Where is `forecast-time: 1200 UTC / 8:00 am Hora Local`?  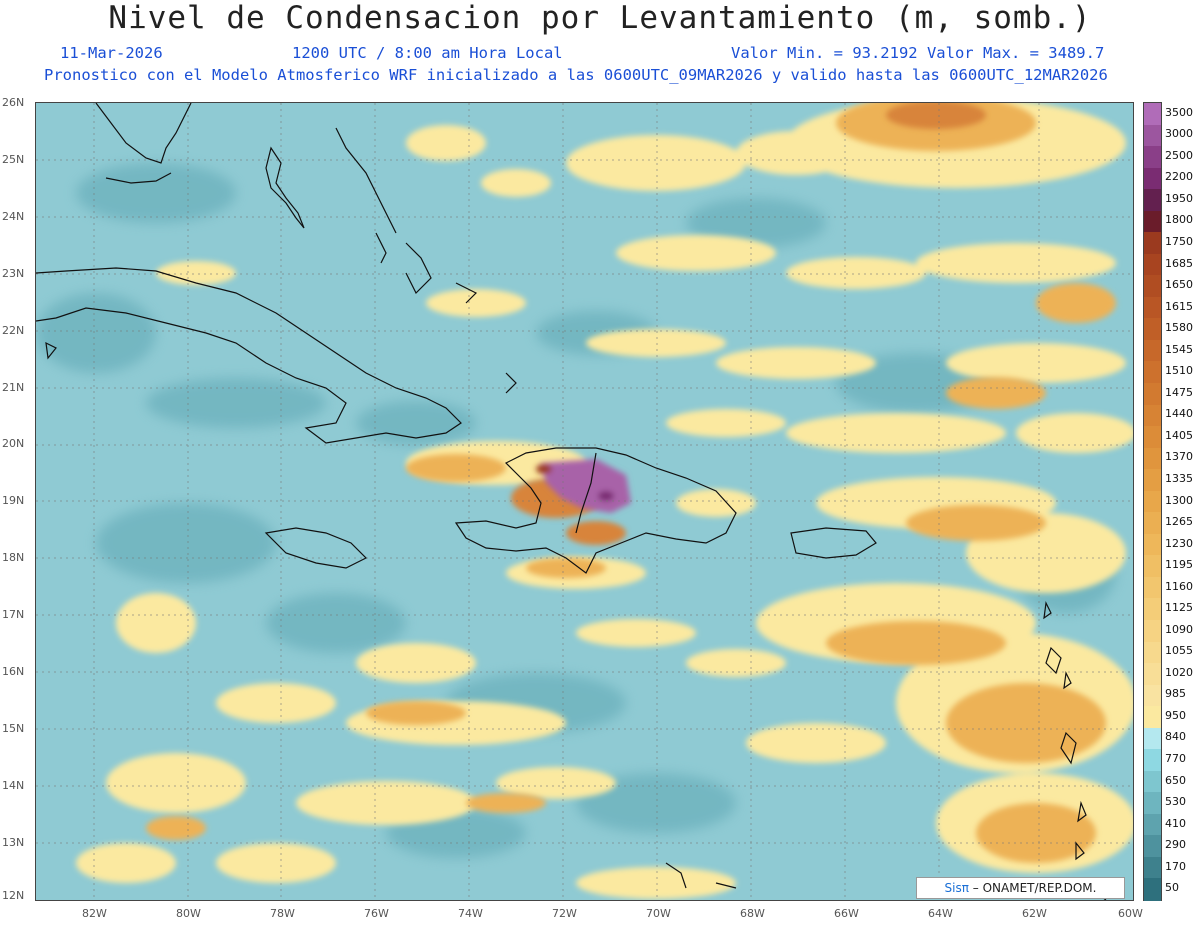 forecast-time: 1200 UTC / 8:00 am Hora Local is located at coordinates (427, 53).